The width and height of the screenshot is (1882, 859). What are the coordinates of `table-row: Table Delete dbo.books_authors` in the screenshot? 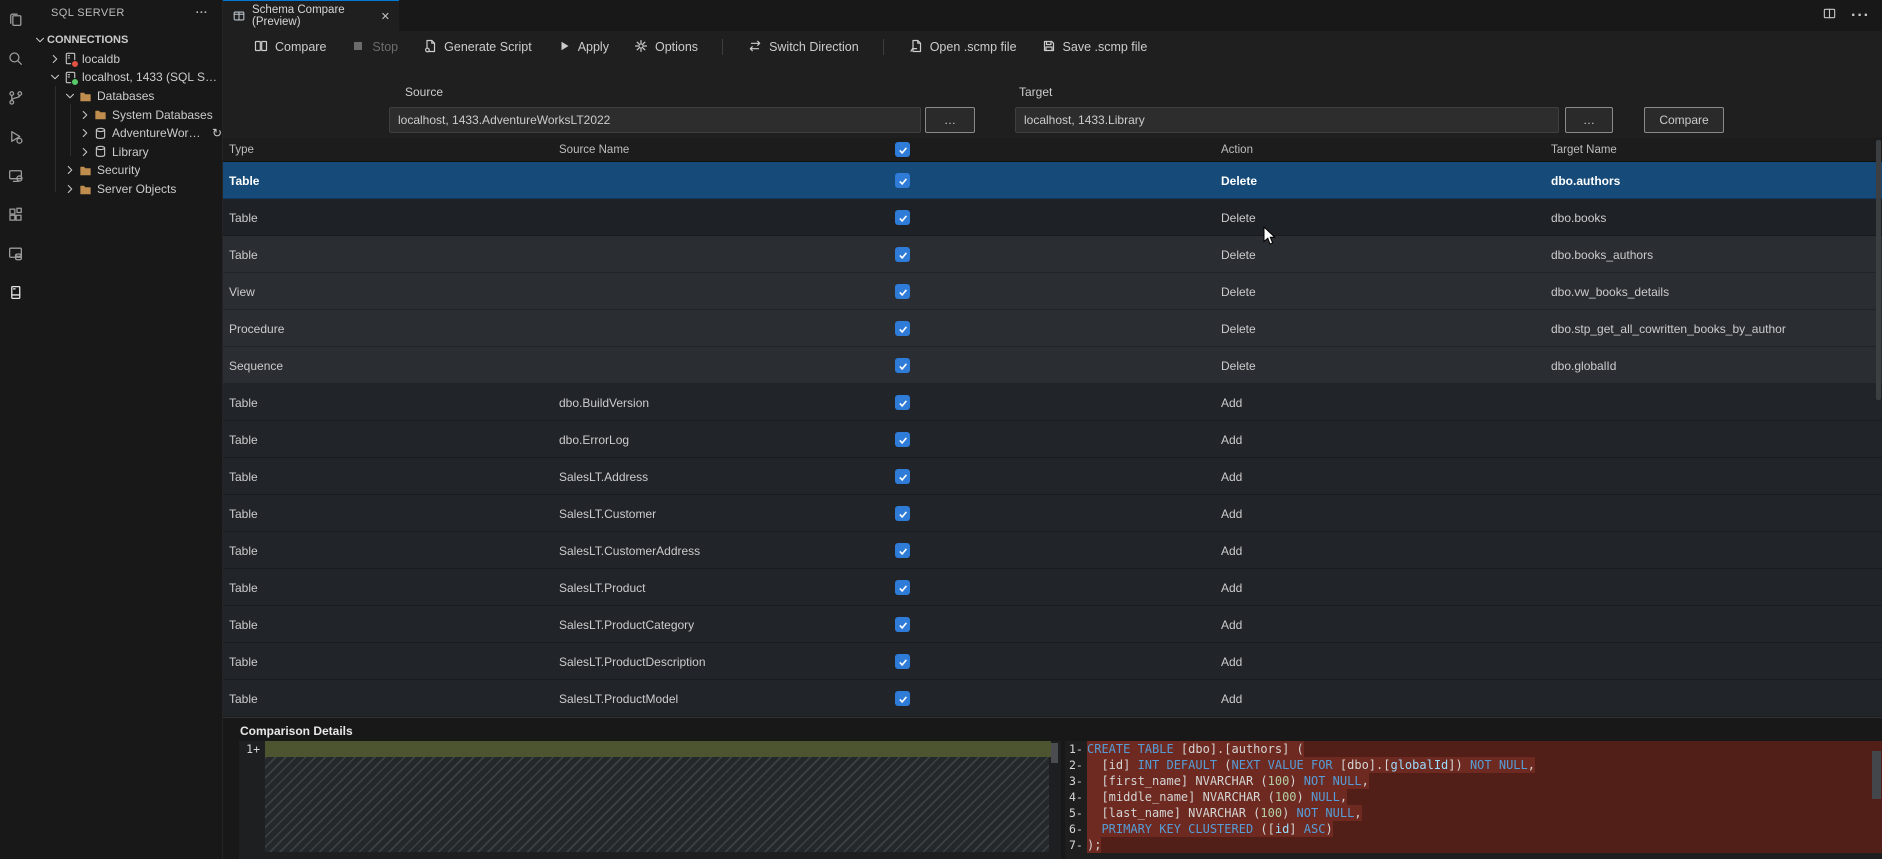 It's located at (1052, 254).